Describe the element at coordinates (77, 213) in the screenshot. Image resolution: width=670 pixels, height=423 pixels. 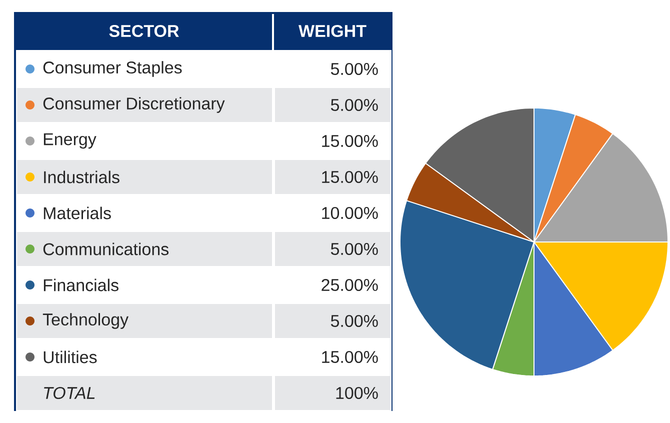
I see `legend-label: Materials` at that location.